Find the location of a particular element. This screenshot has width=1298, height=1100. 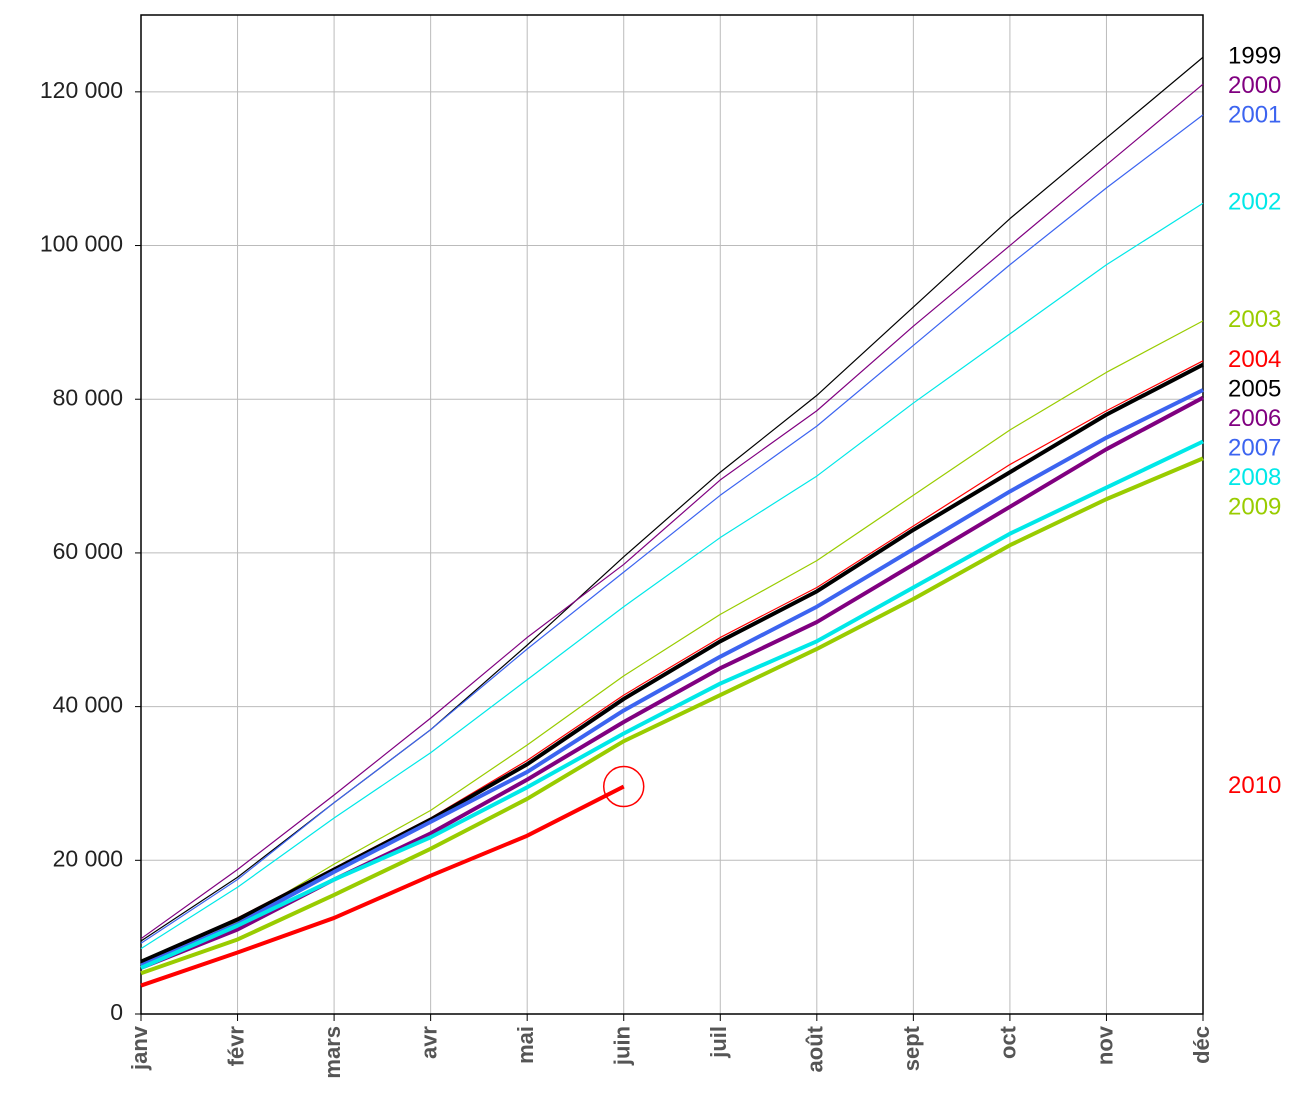

legend-label: 2004 is located at coordinates (1254, 359).